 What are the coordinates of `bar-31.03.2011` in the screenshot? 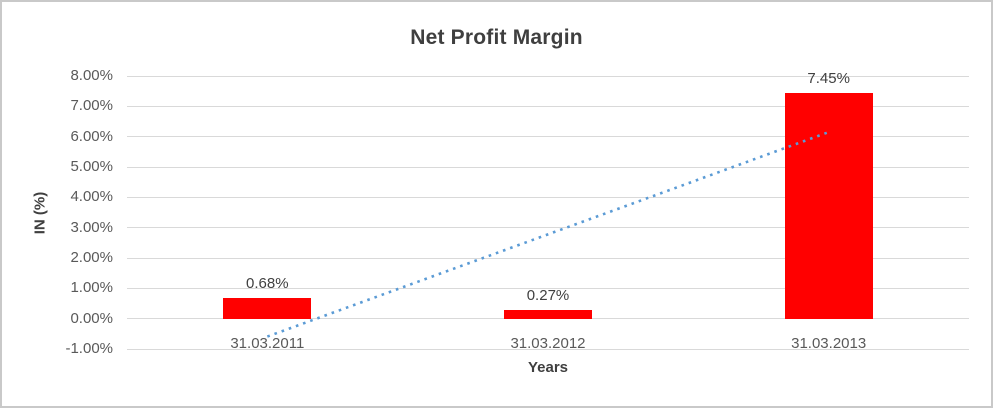 It's located at (267, 308).